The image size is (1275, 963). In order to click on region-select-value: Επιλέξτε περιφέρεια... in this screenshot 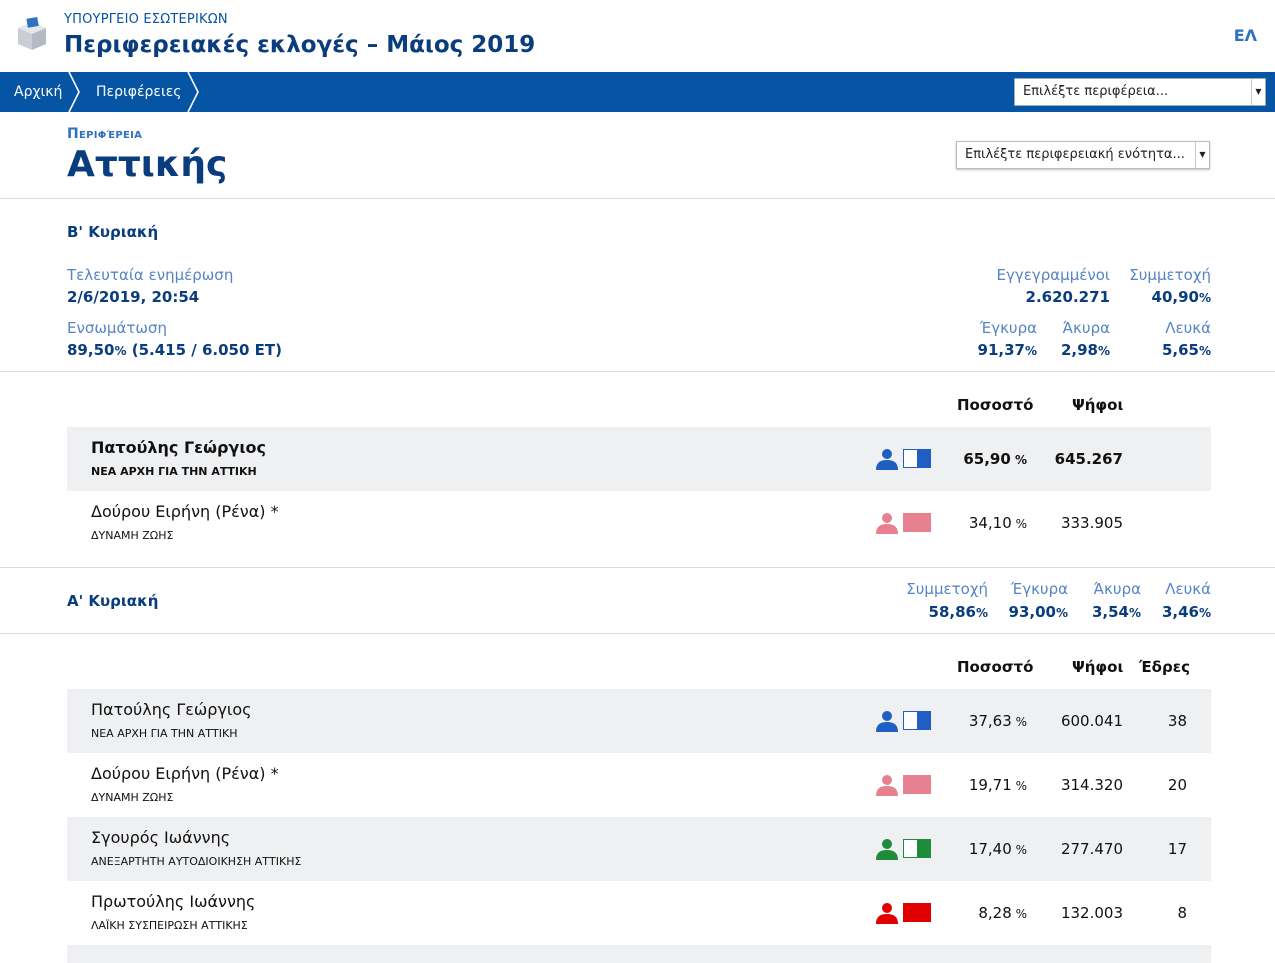, I will do `click(1096, 91)`.